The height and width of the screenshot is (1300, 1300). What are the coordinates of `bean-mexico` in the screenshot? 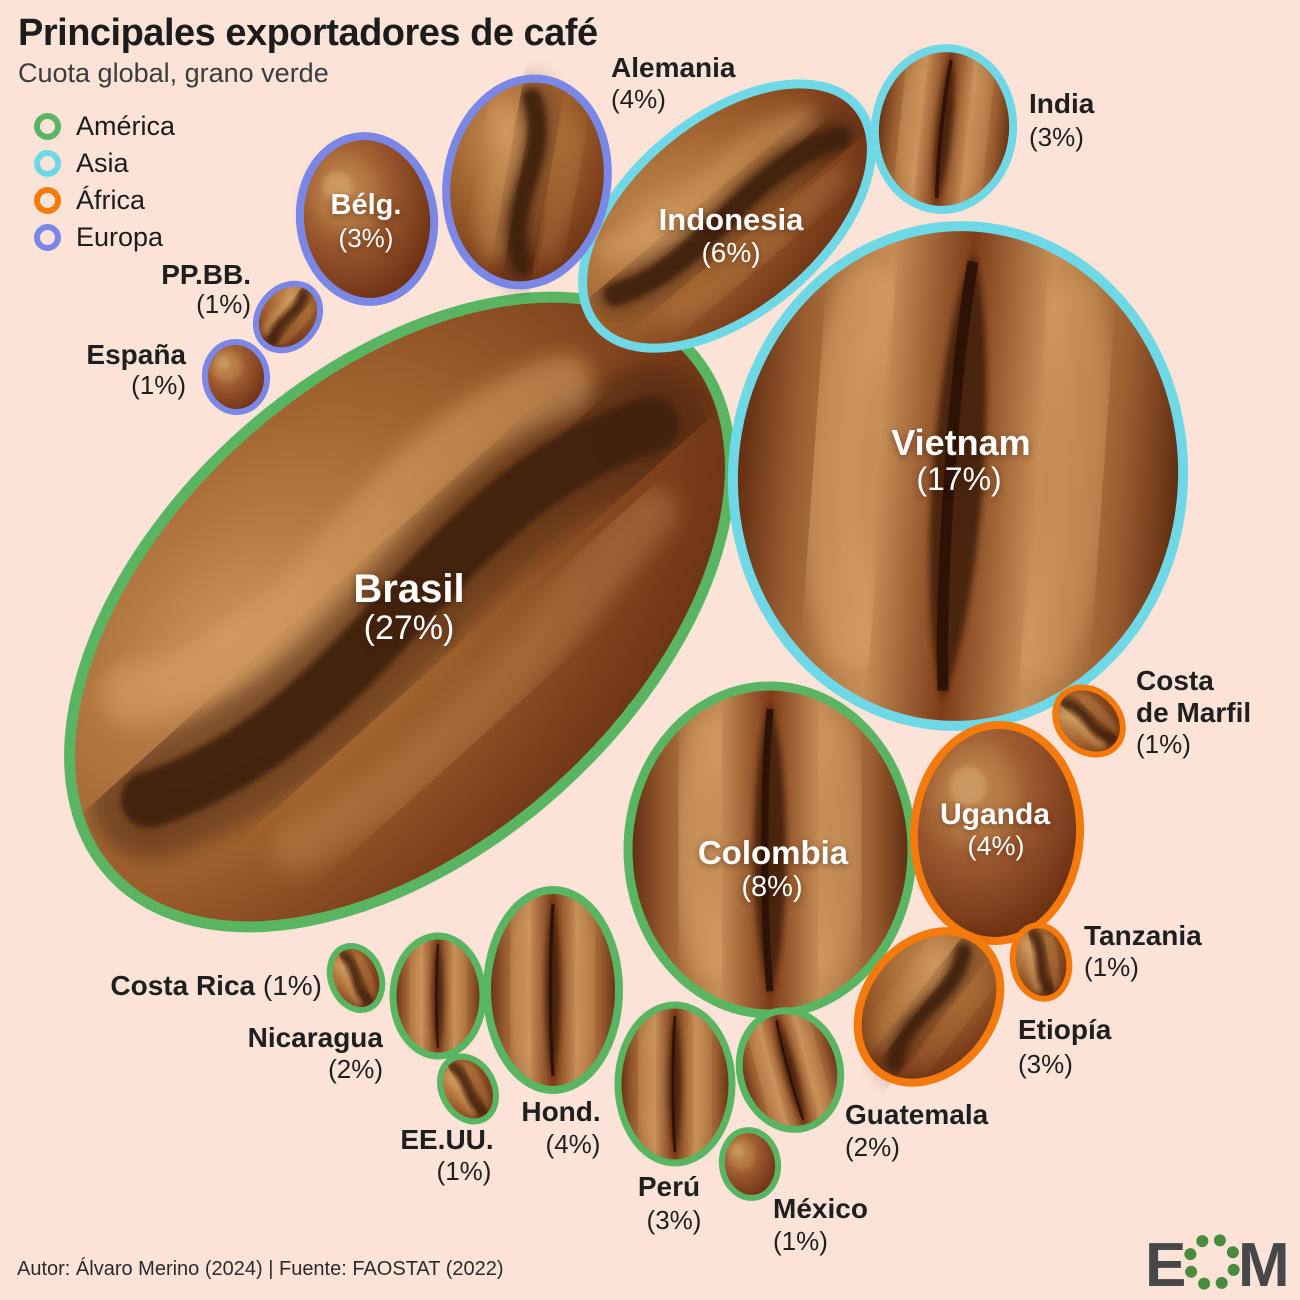 It's located at (750, 1164).